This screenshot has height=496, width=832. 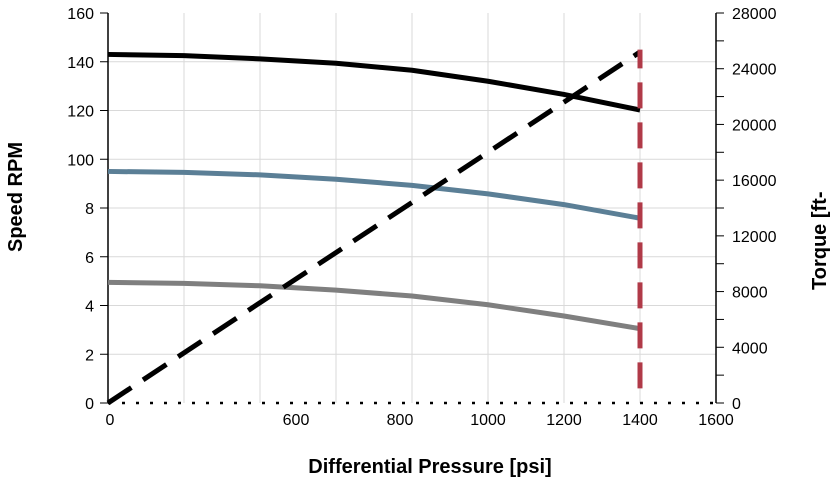 I want to click on x-tick-label: 600, so click(x=296, y=420).